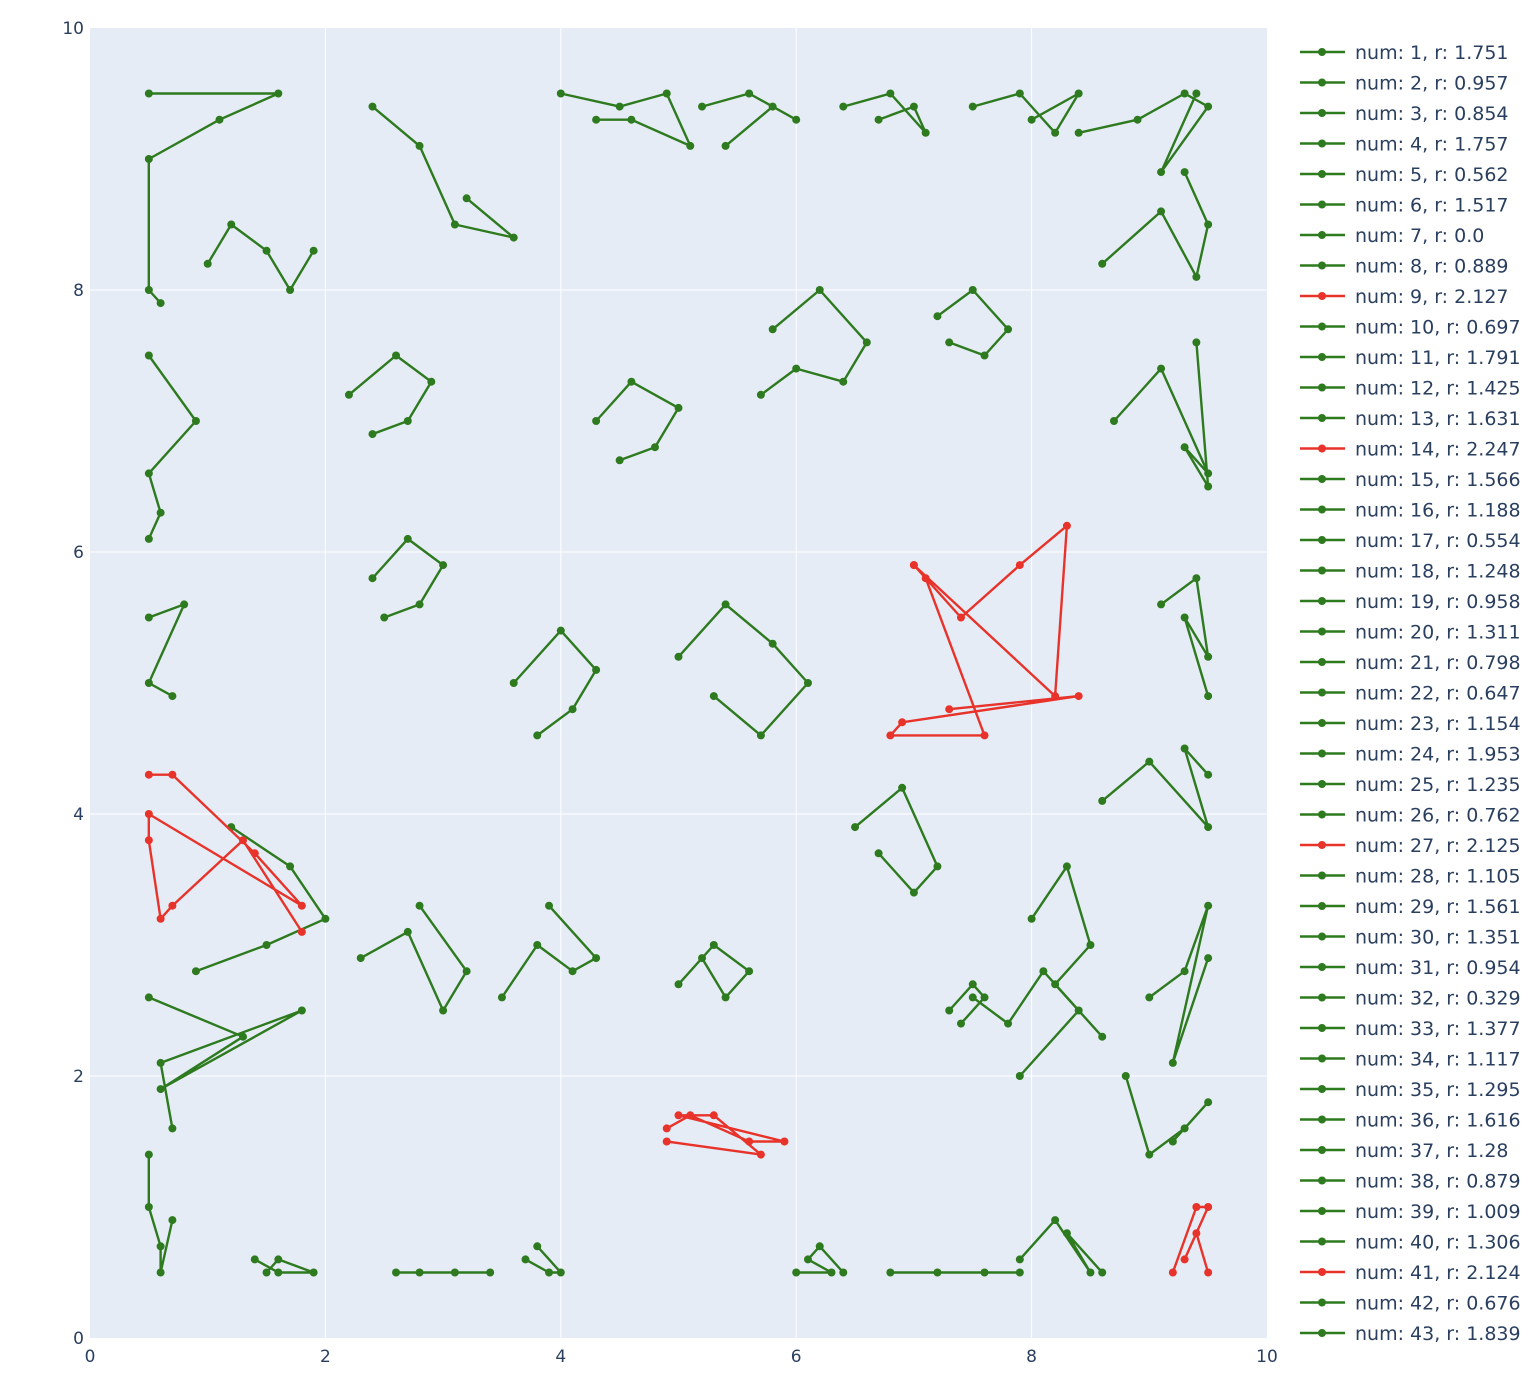 The height and width of the screenshot is (1378, 1534). I want to click on legend-item: num: 13, r: 1.631, so click(1410, 419).